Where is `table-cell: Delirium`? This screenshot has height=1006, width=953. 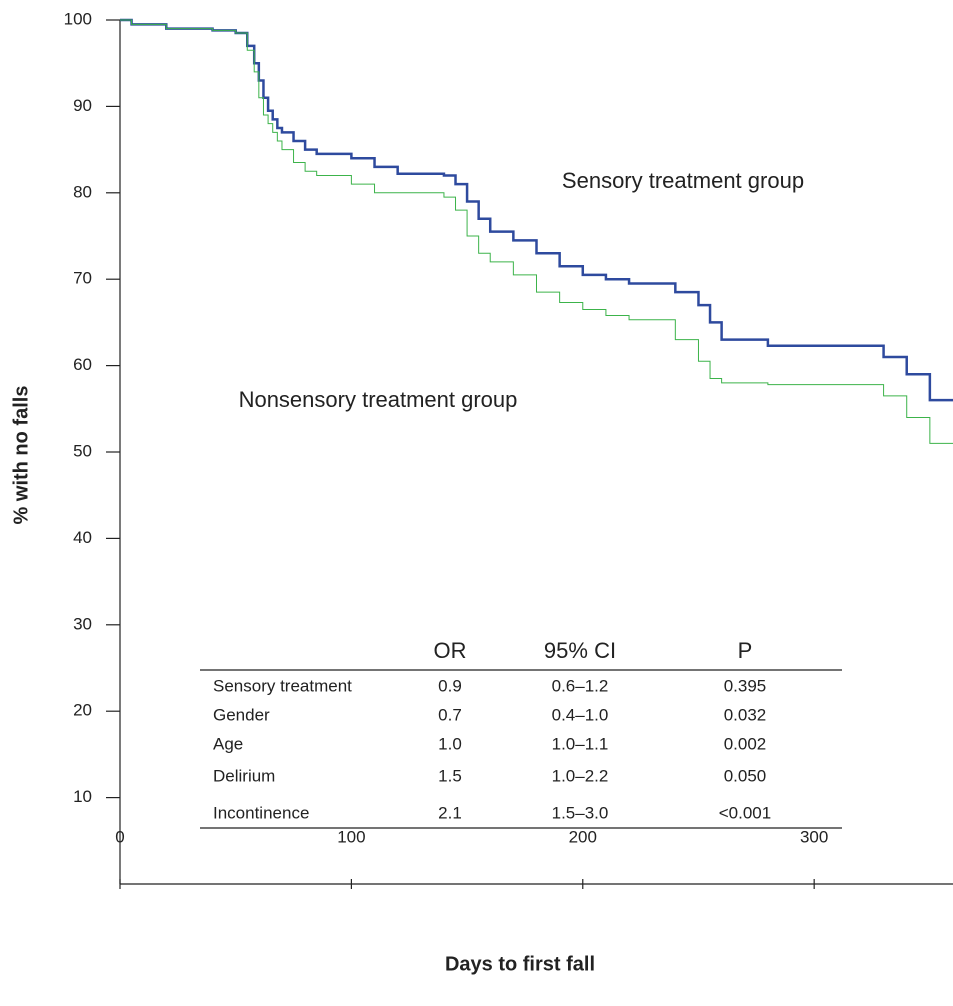
table-cell: Delirium is located at coordinates (244, 775).